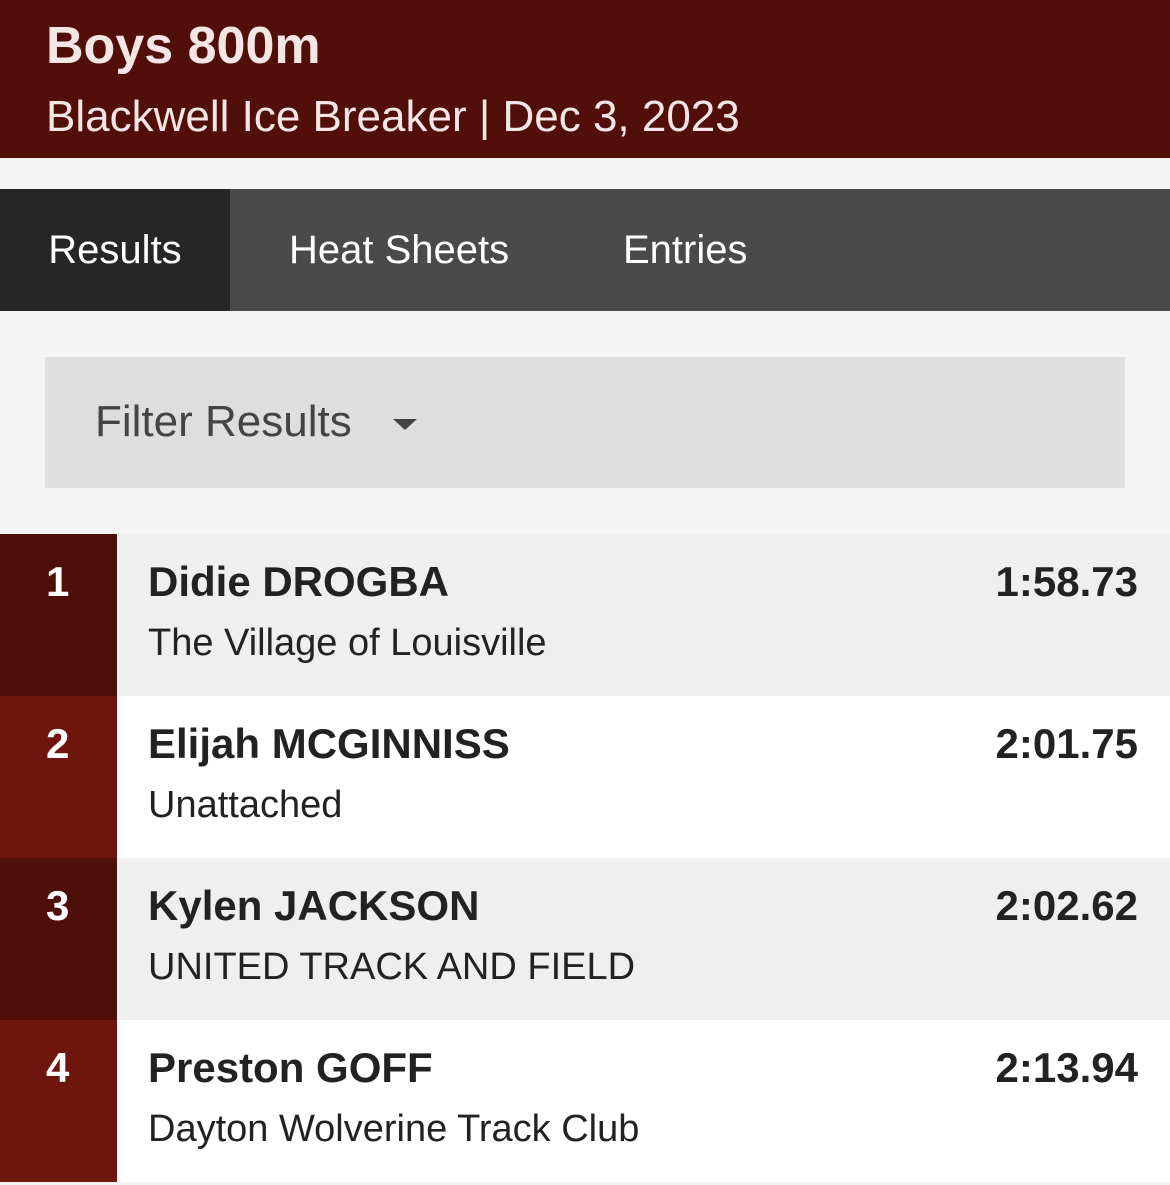 The height and width of the screenshot is (1185, 1170). What do you see at coordinates (585, 777) in the screenshot?
I see `result-row: 2 Elijah MCGINNISS 2:01.75 Unattached` at bounding box center [585, 777].